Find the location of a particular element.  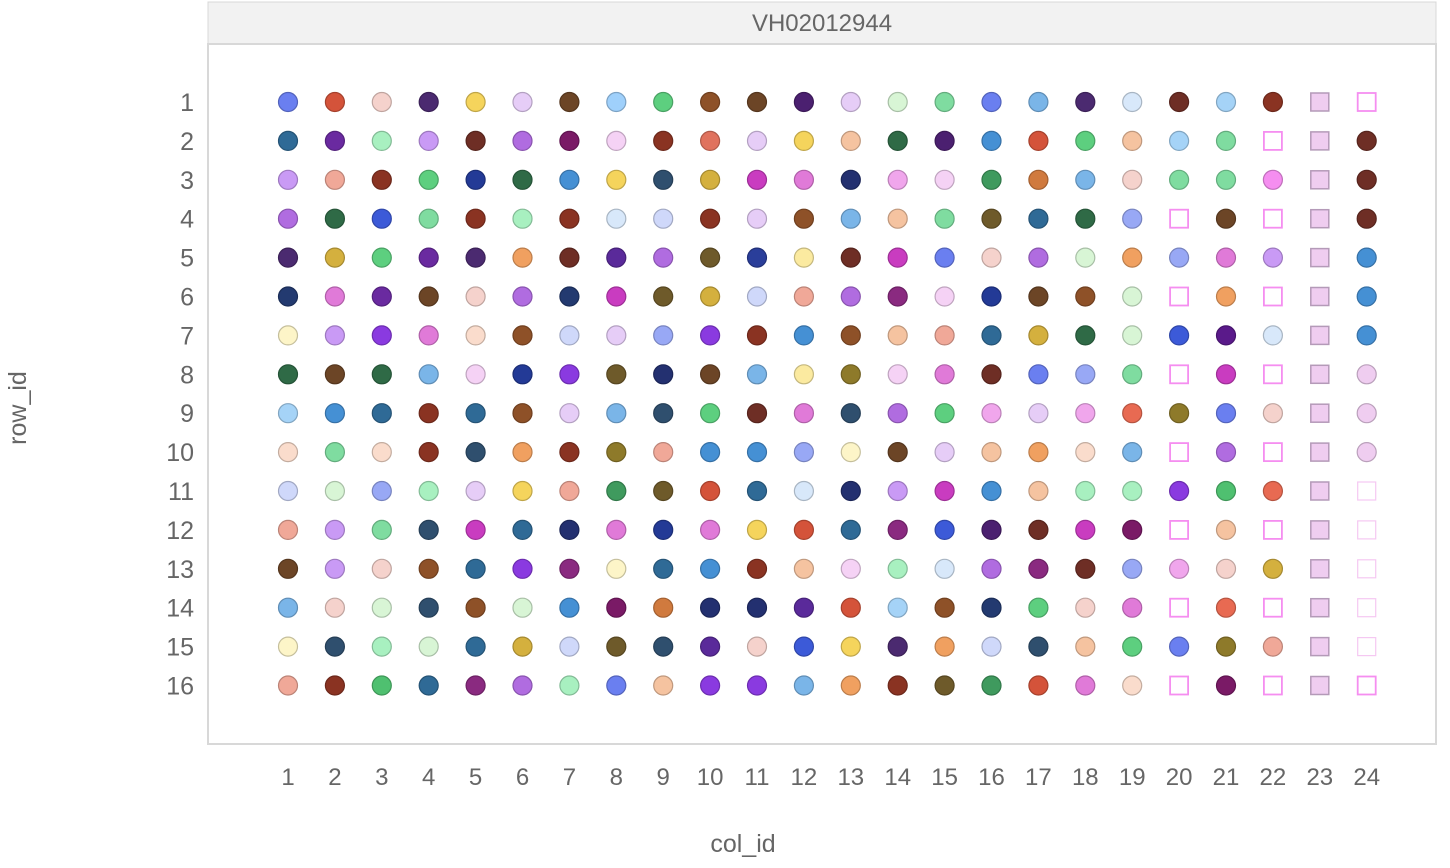

y-tick-label: 9 is located at coordinates (187, 414).